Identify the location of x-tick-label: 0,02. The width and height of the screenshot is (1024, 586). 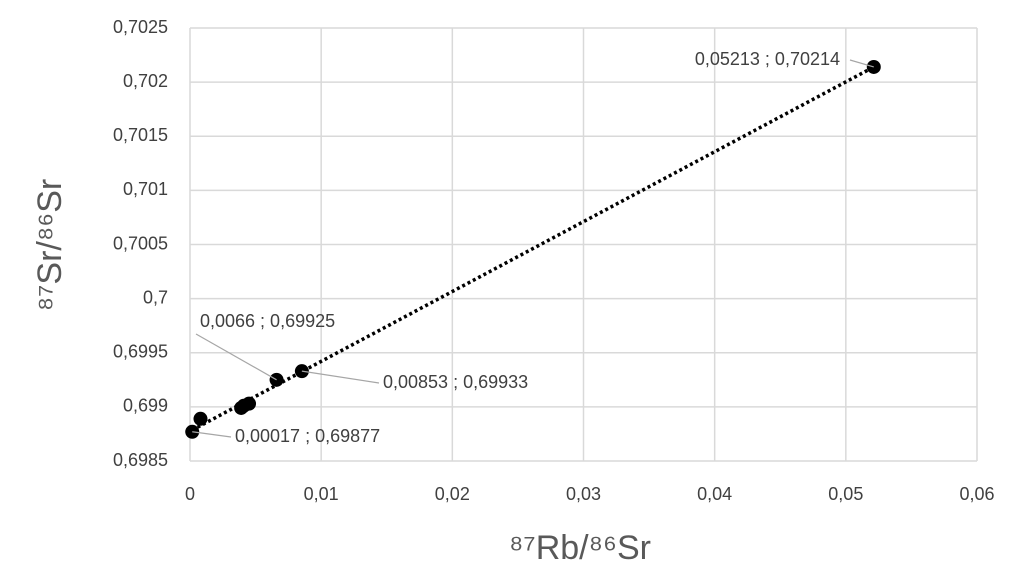
(452, 494).